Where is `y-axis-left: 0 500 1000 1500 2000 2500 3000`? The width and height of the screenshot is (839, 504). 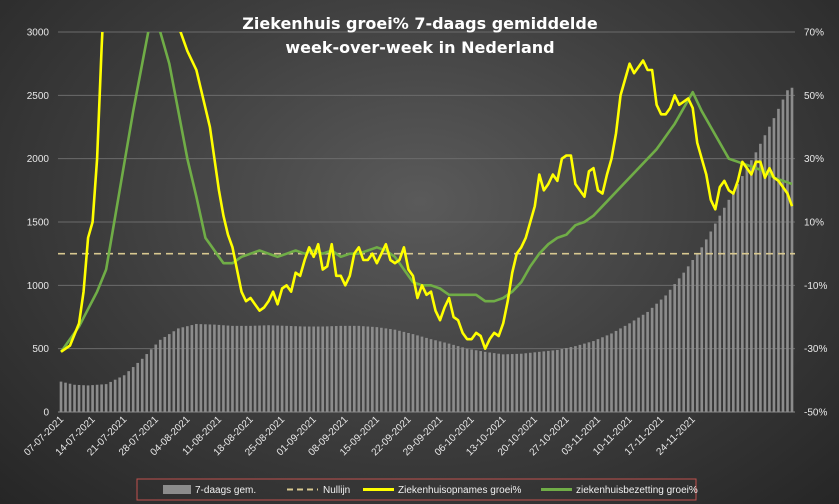 y-axis-left: 0 500 1000 1500 2000 2500 3000 is located at coordinates (38, 223).